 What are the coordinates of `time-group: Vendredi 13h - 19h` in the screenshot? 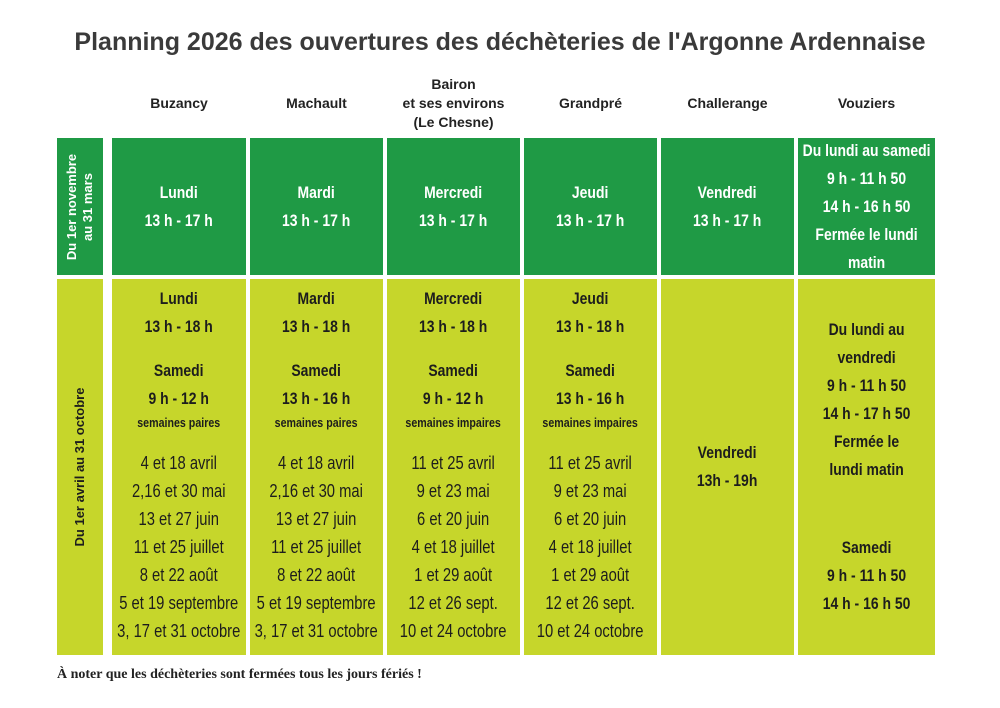 It's located at (727, 467).